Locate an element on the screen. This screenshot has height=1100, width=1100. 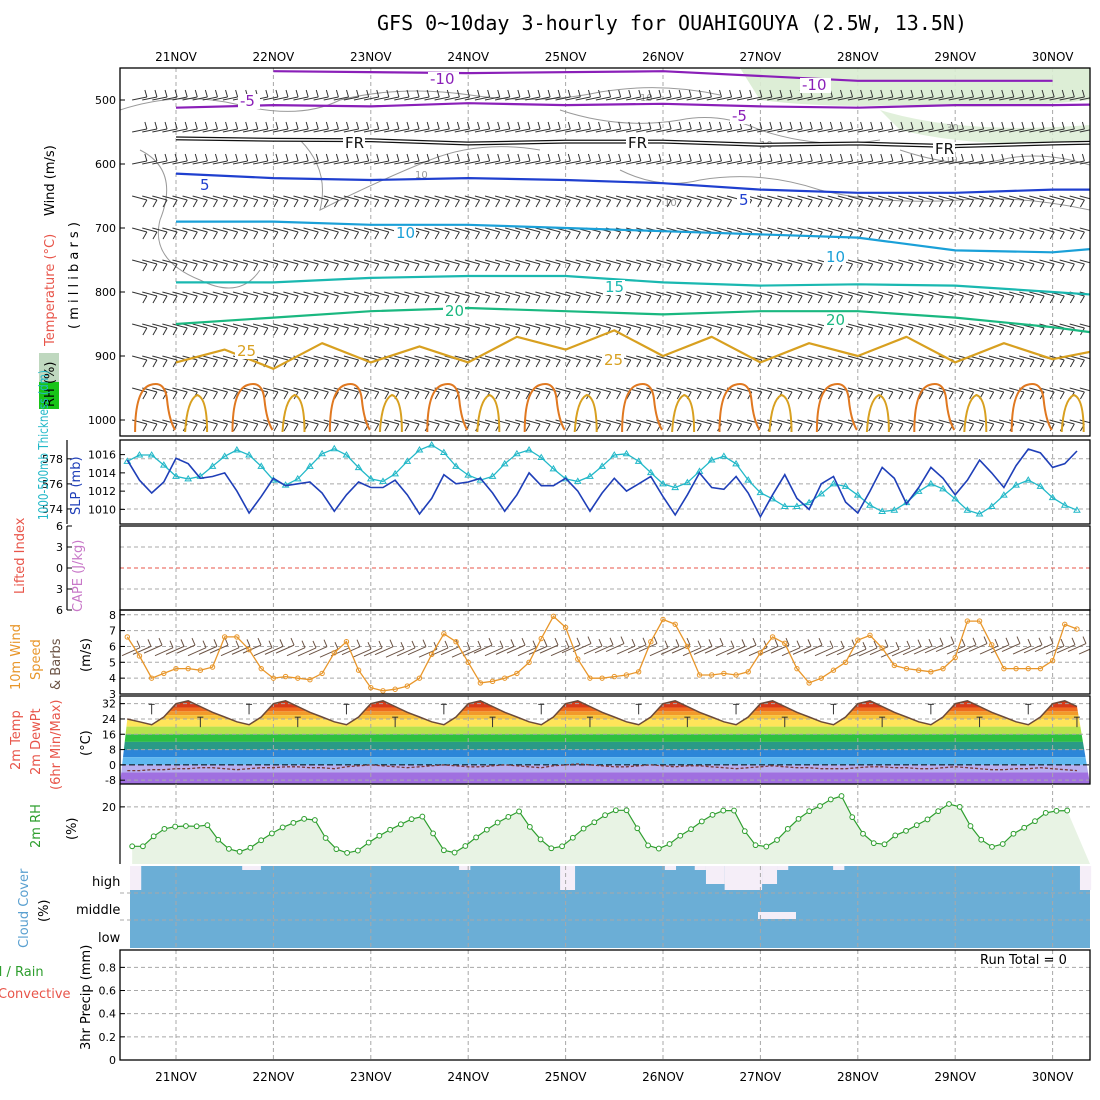
rh2m-point is located at coordinates (562, 846).